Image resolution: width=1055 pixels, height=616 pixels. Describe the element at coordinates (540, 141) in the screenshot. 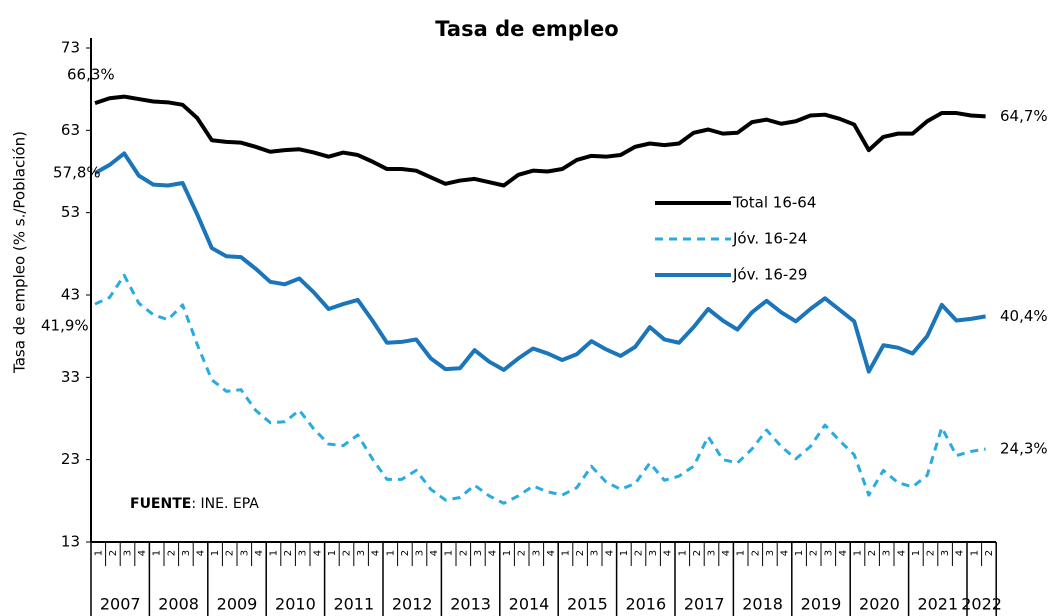

I see `series-line` at that location.